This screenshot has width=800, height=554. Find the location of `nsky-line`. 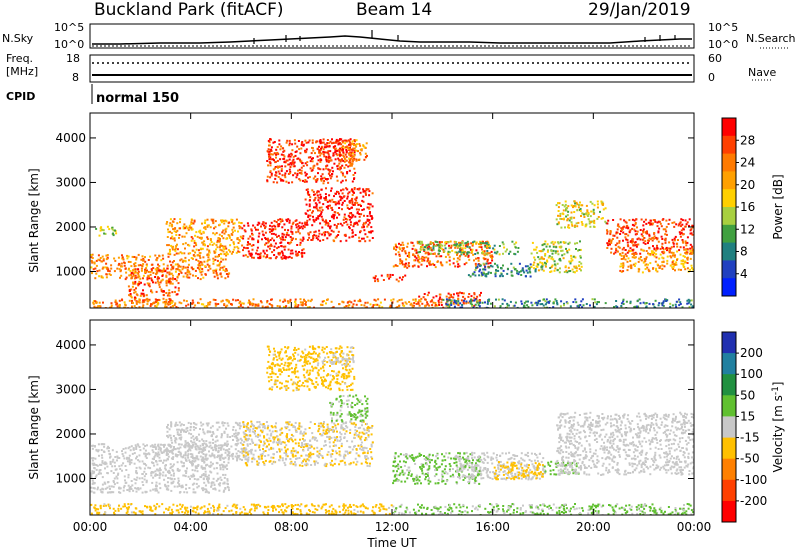

nsky-line is located at coordinates (392, 40).